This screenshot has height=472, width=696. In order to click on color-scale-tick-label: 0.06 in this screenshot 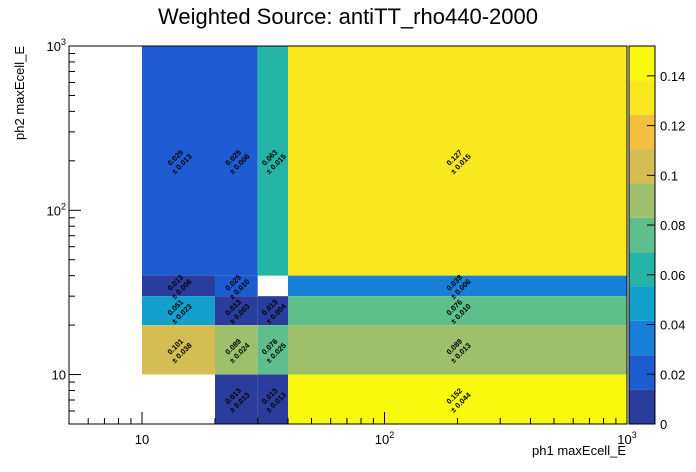, I will do `click(672, 275)`.